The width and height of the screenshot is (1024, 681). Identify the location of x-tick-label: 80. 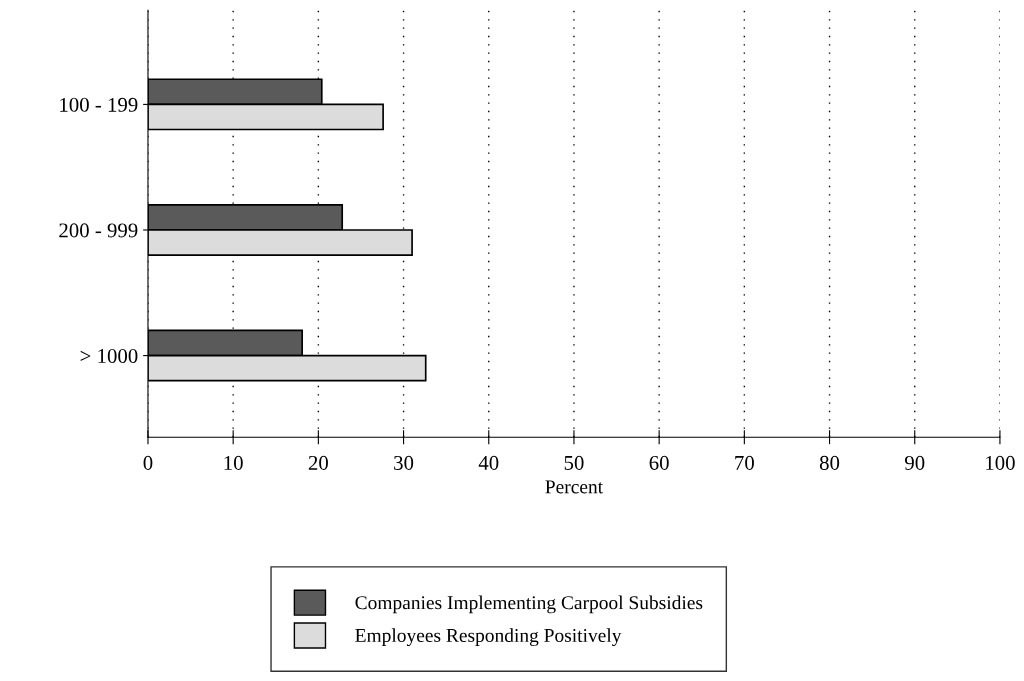
(829, 462).